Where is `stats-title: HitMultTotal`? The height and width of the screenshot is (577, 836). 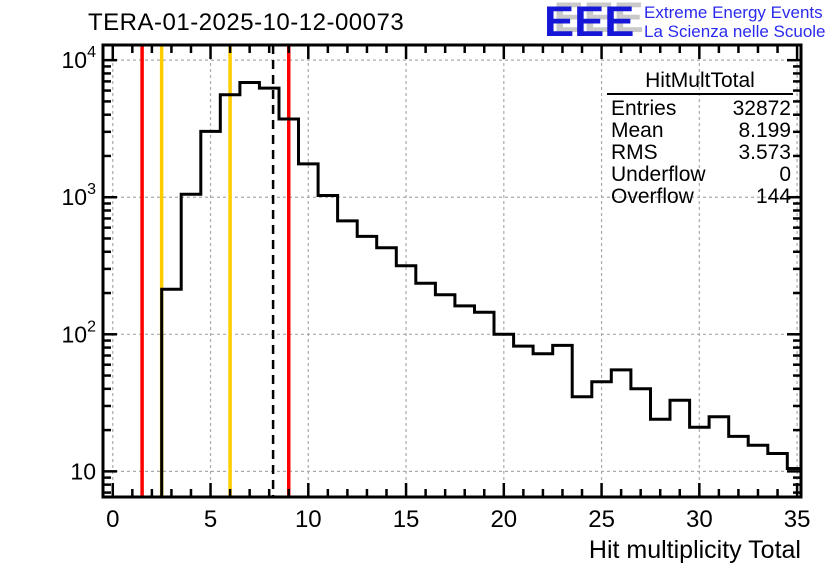
stats-title: HitMultTotal is located at coordinates (700, 80).